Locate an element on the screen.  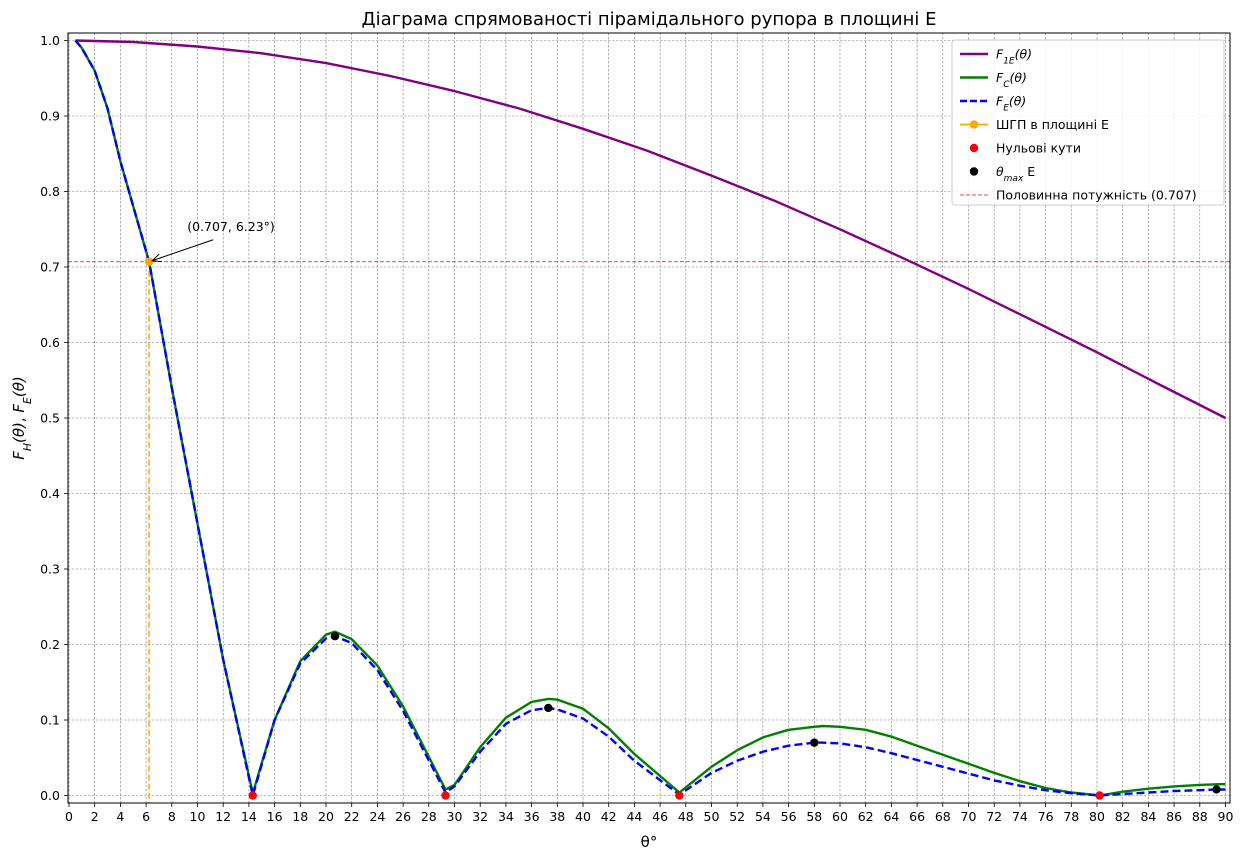
x-tick-label: 72 is located at coordinates (994, 816).